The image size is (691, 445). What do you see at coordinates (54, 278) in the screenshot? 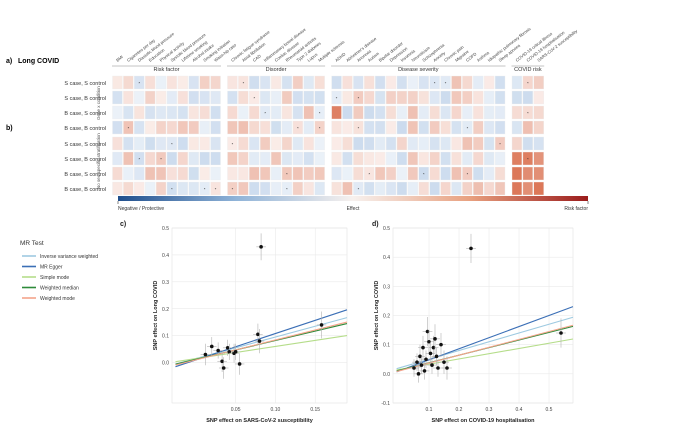
I see `legend-label: Simple mode` at bounding box center [54, 278].